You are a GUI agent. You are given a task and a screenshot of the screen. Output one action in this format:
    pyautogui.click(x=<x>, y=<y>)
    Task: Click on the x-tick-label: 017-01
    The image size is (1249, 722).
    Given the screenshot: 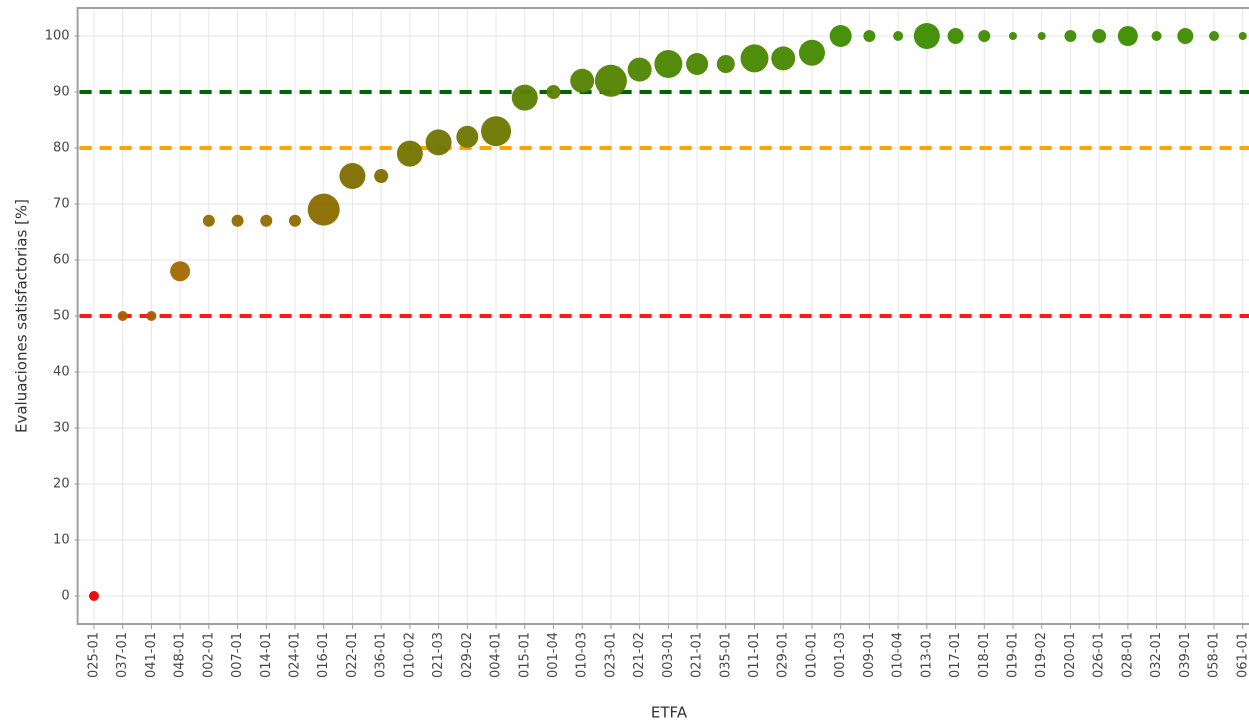 What is the action you would take?
    pyautogui.click(x=955, y=655)
    